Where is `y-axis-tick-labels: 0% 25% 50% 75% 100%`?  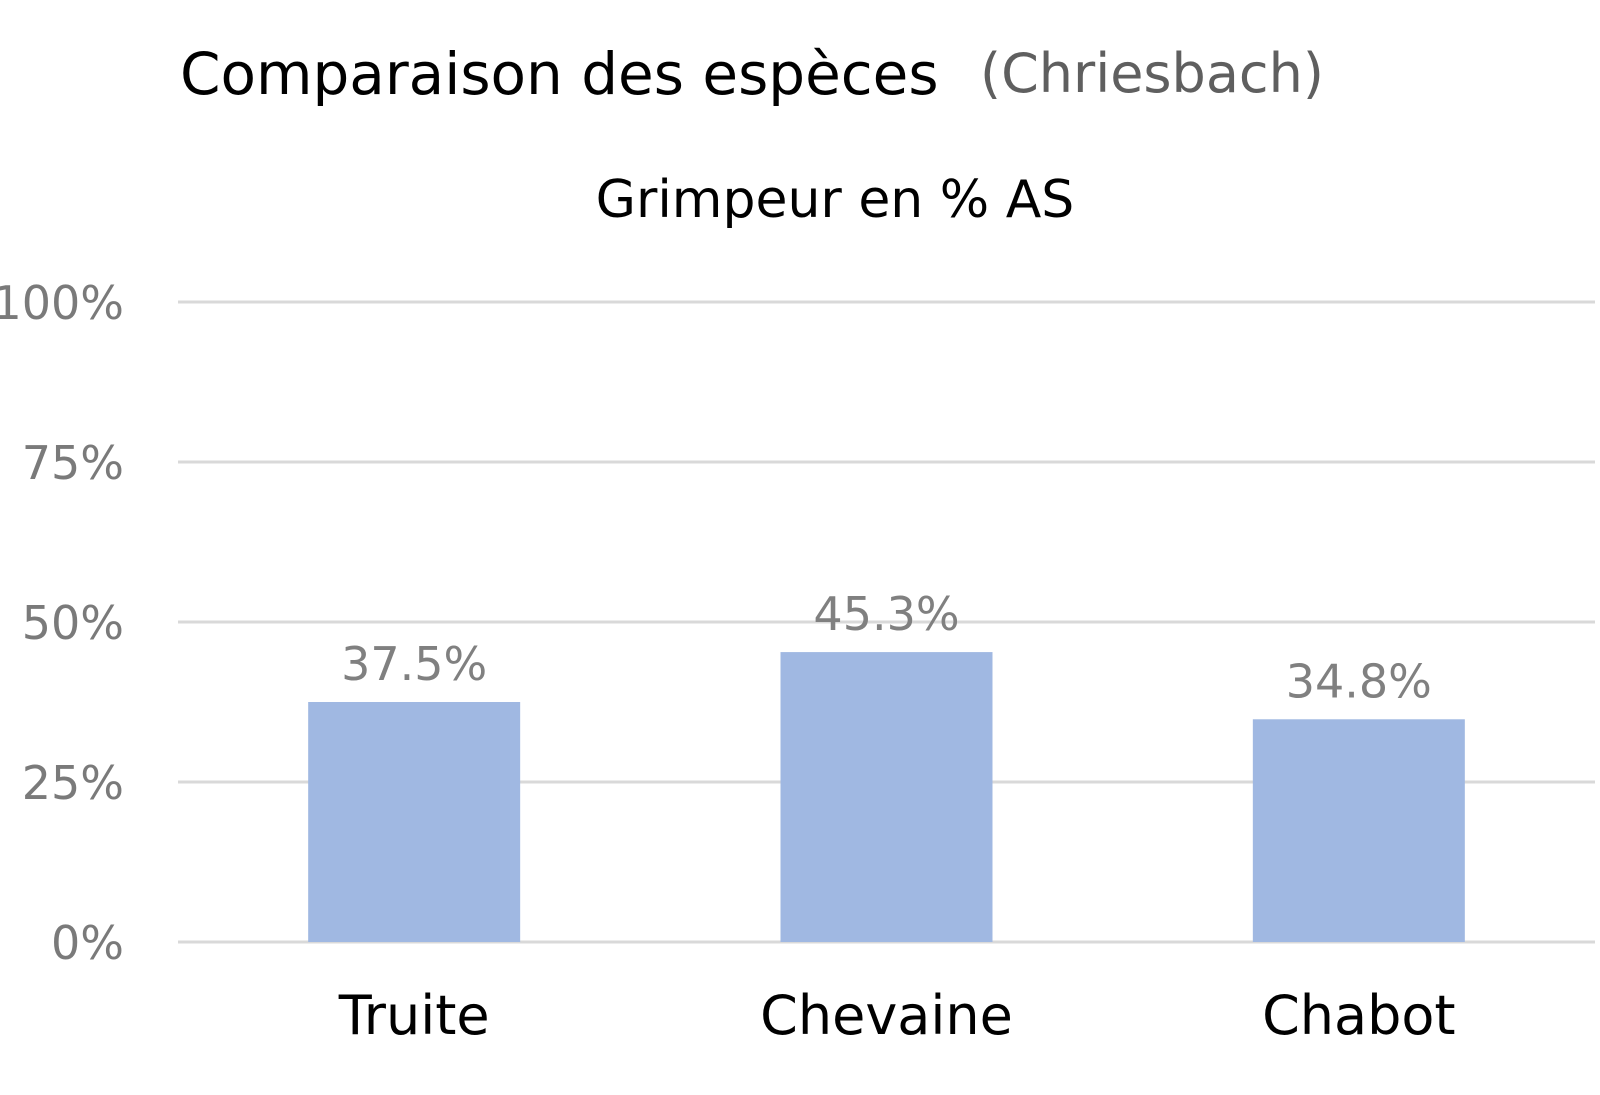 y-axis-tick-labels: 0% 25% 50% 75% 100% is located at coordinates (62, 623).